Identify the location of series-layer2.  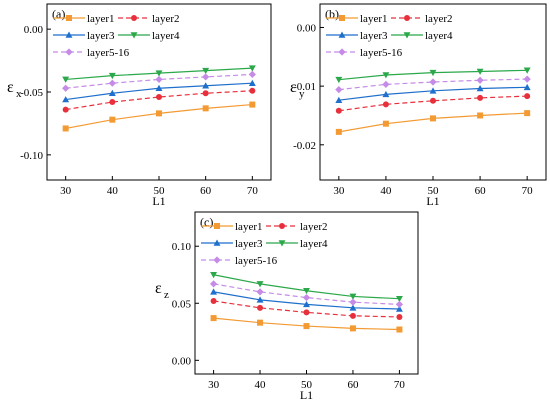
(159, 100).